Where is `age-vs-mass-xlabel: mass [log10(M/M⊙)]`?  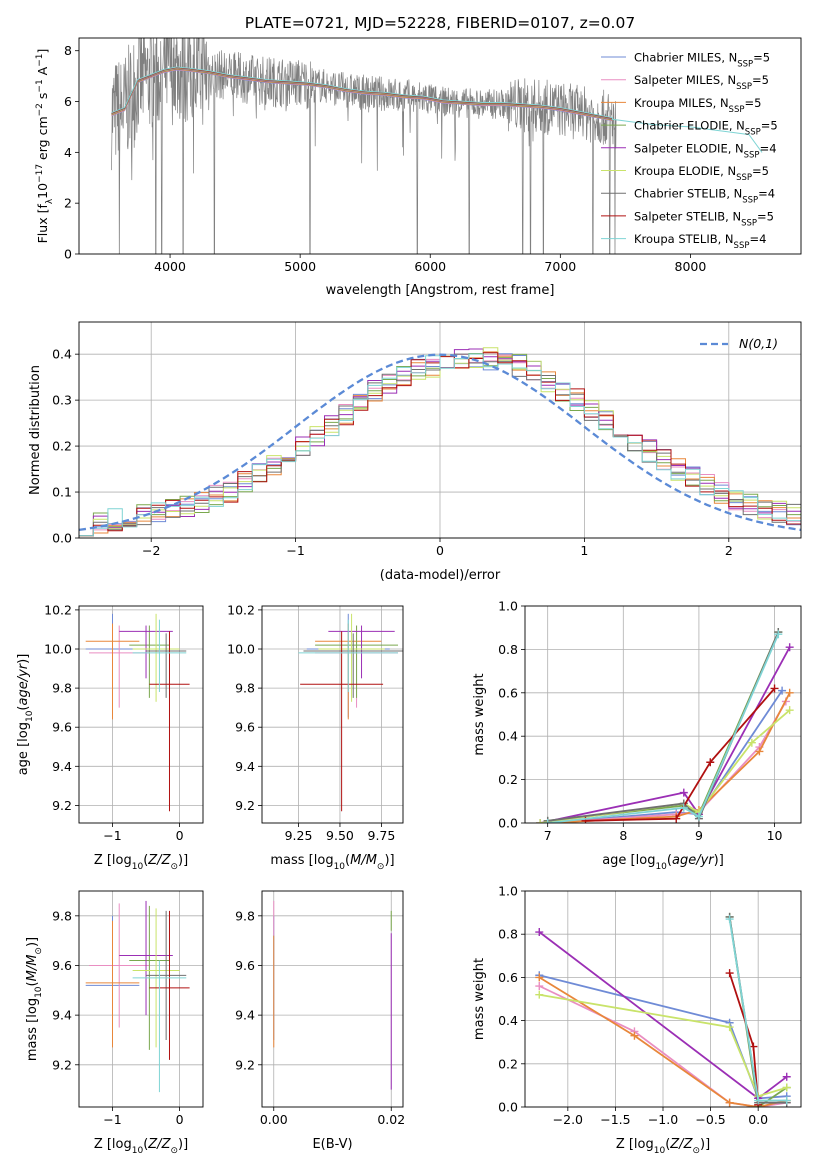 age-vs-mass-xlabel: mass [log10(M/M⊙)] is located at coordinates (332, 862).